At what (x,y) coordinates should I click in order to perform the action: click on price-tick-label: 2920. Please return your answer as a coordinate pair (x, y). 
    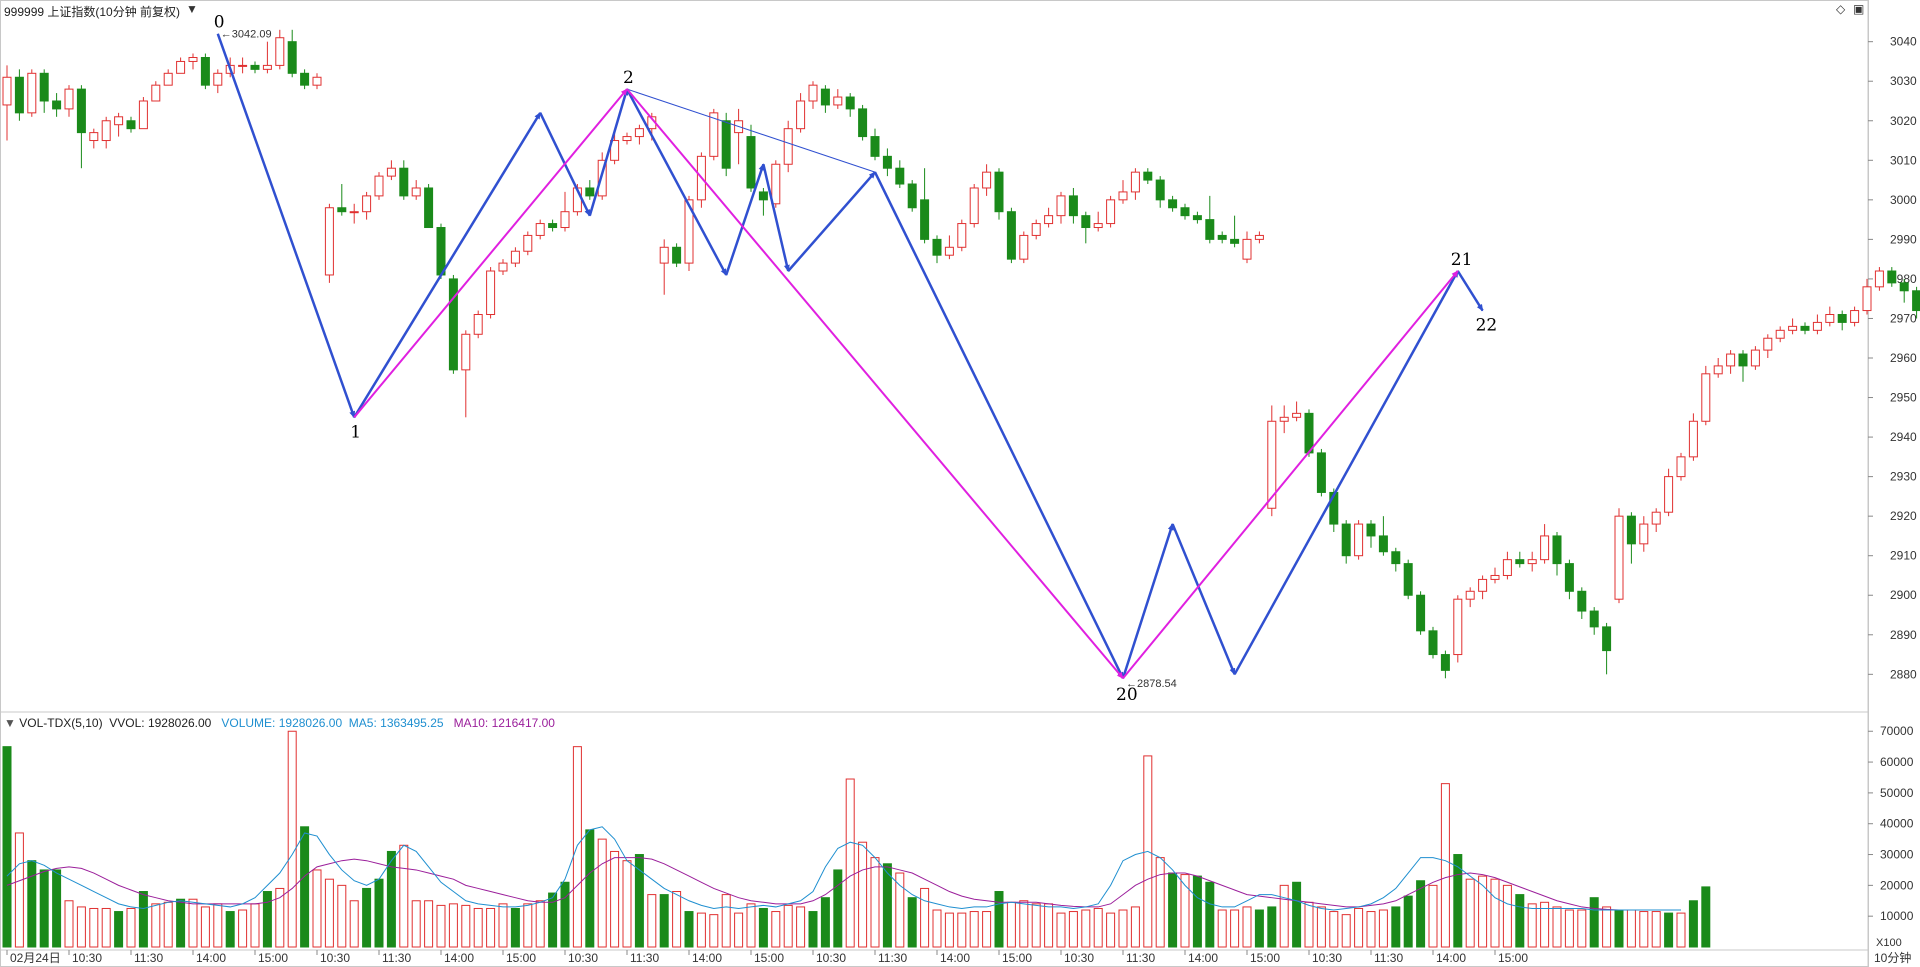
    Looking at the image, I should click on (1903, 516).